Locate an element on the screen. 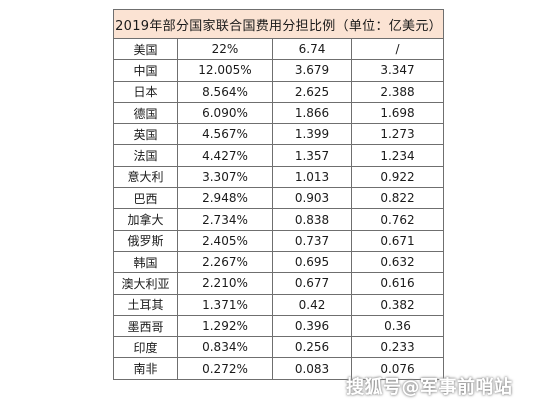 The image size is (549, 403). table-row: 韩国 2.267% 0.695 0.632 is located at coordinates (279, 262).